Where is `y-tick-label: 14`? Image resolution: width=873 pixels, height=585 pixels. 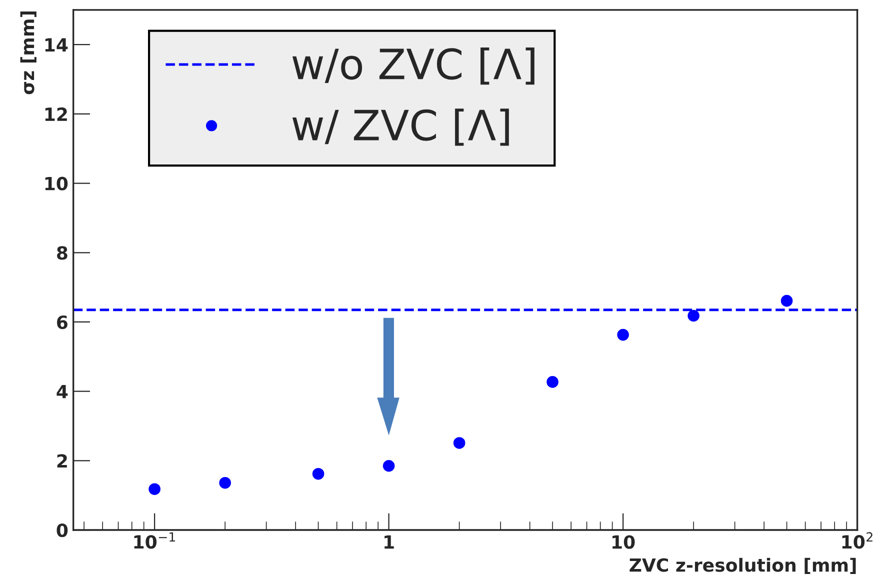 y-tick-label: 14 is located at coordinates (56, 45).